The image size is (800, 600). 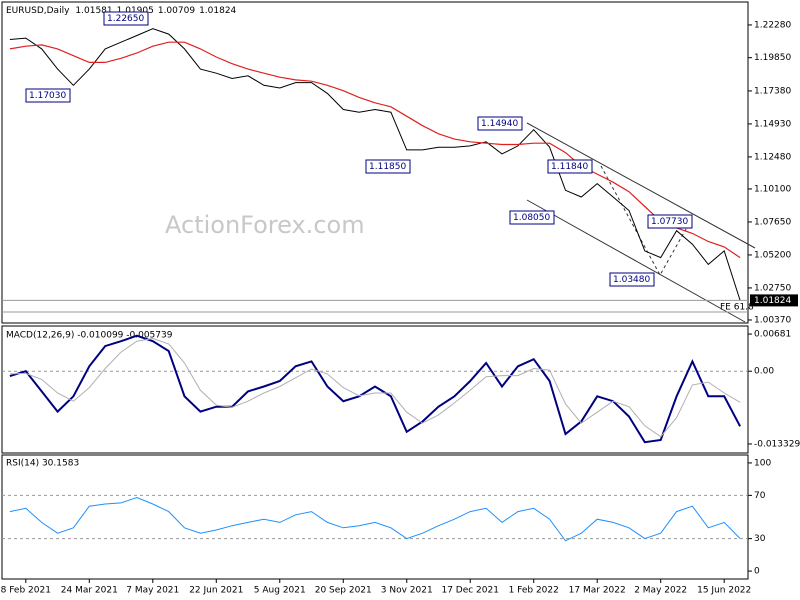 What do you see at coordinates (772, 255) in the screenshot?
I see `y-tick-label: 1.05200` at bounding box center [772, 255].